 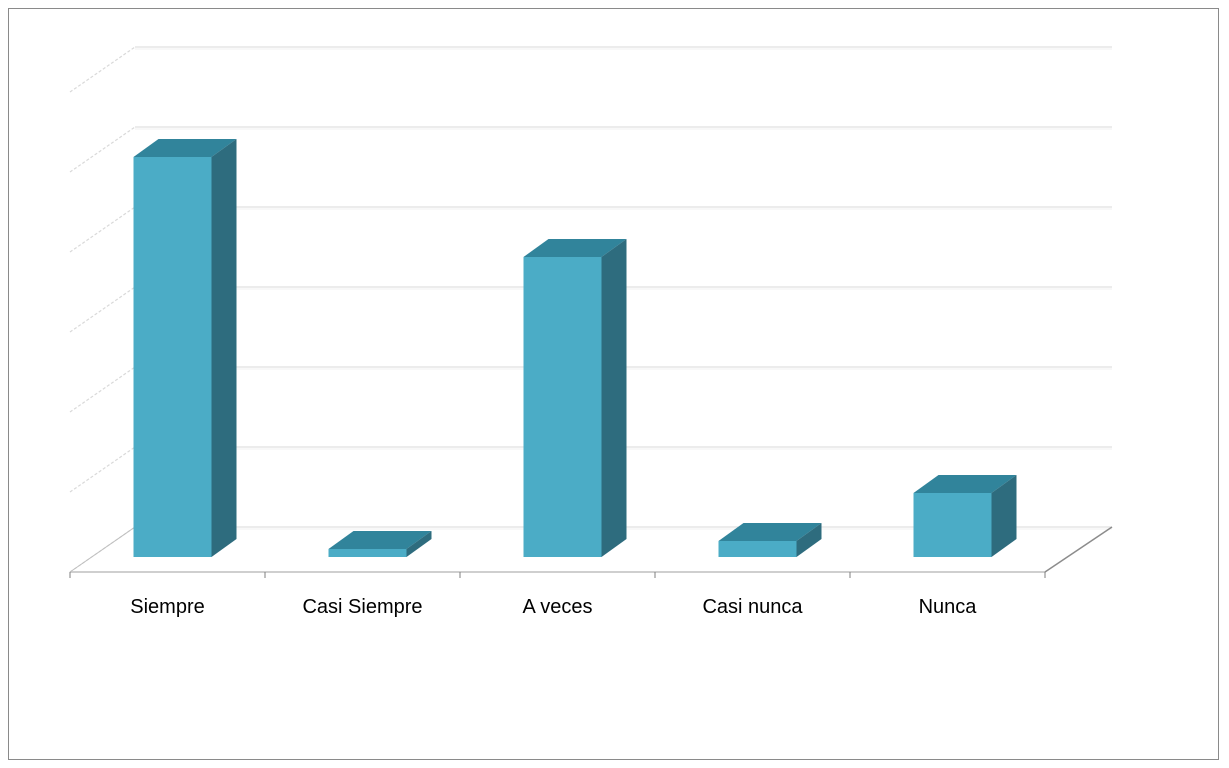 I want to click on bar-casi-siempre, so click(x=380, y=544).